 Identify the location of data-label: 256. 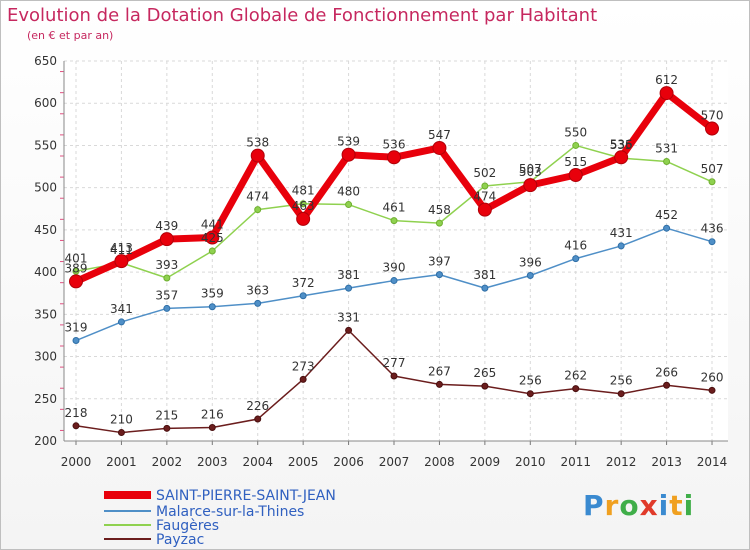
(530, 381).